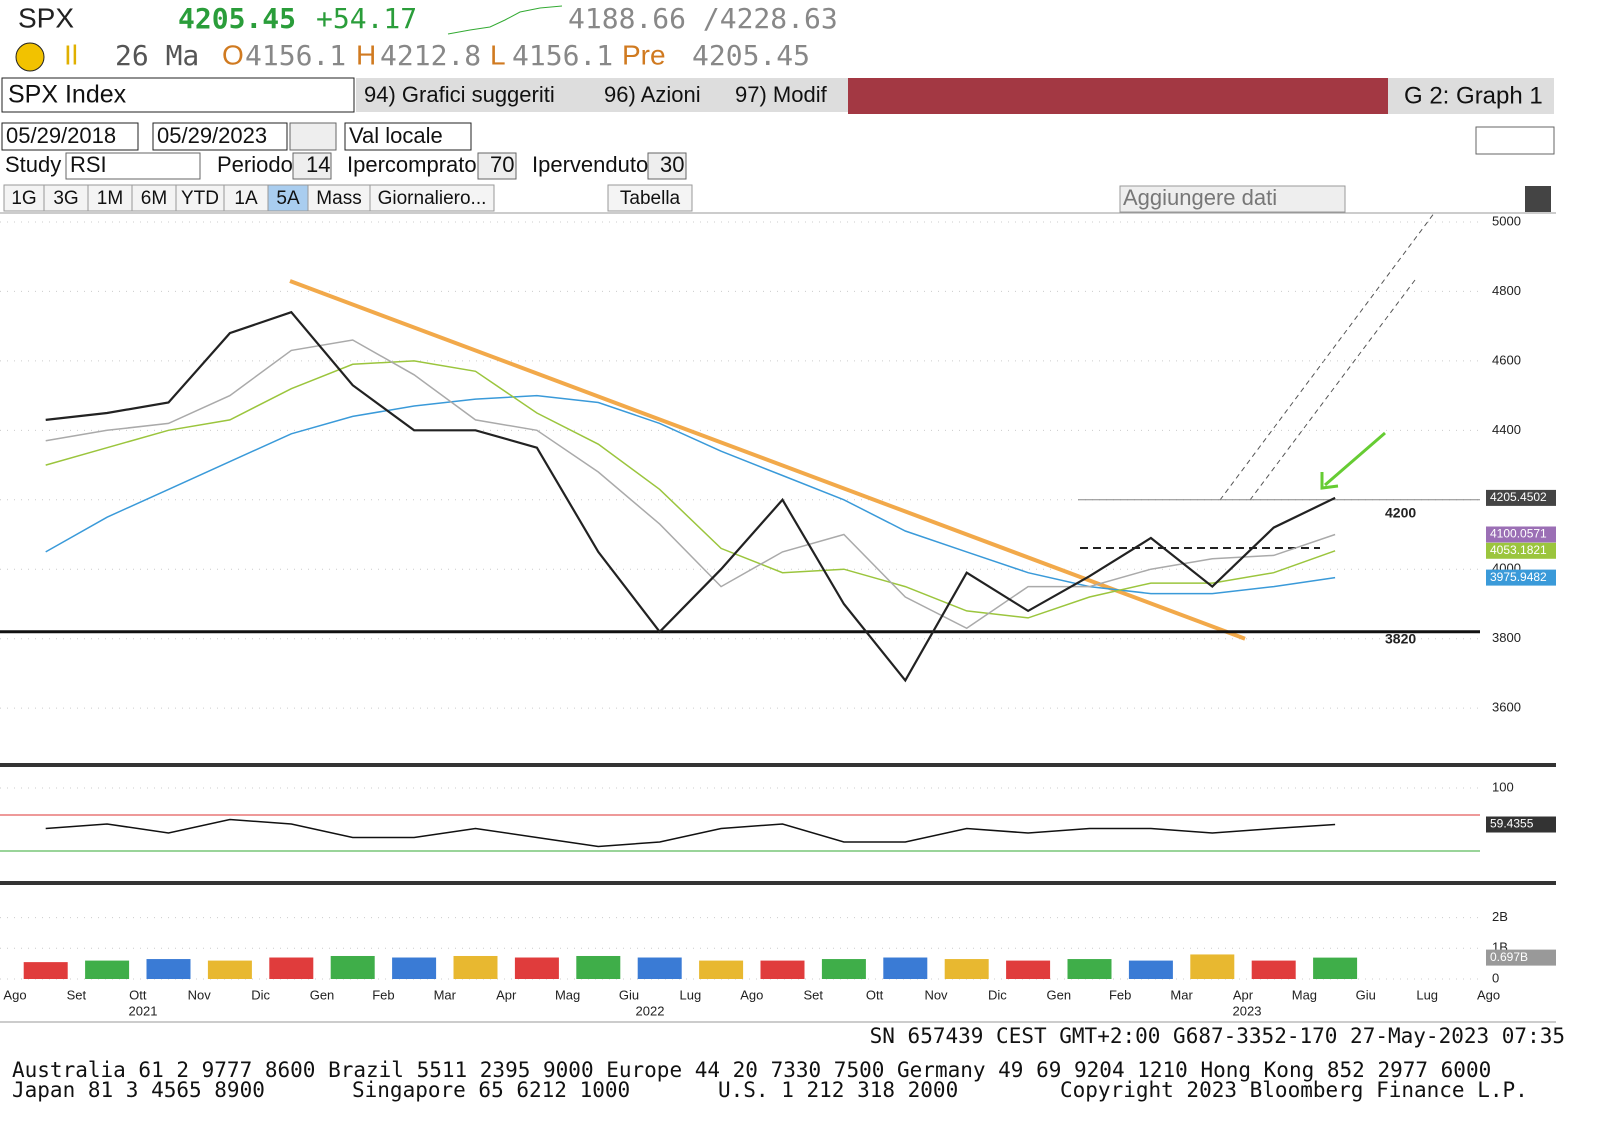 This screenshot has width=1600, height=1126. What do you see at coordinates (1509, 957) in the screenshot?
I see `volume-tag-label: 0.697B` at bounding box center [1509, 957].